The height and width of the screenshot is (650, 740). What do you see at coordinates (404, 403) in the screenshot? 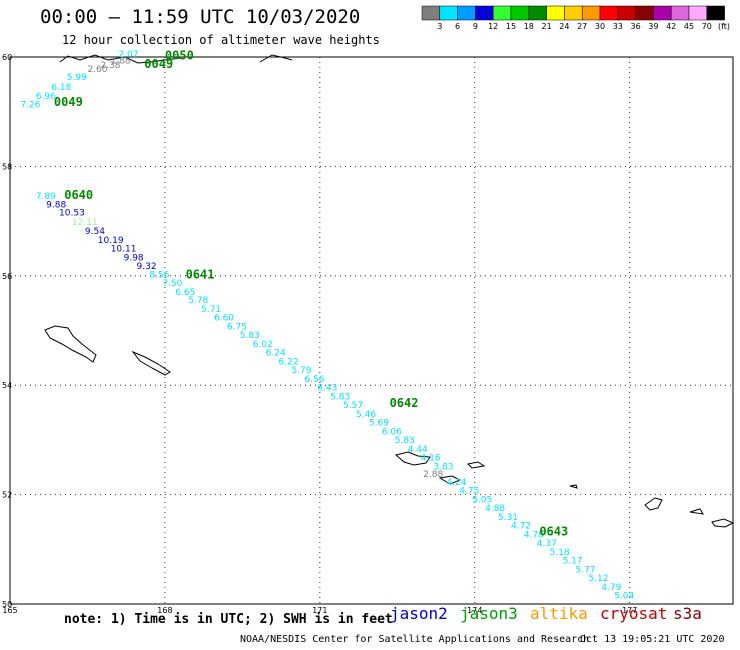
I see `pass-time-label: 0642` at bounding box center [404, 403].